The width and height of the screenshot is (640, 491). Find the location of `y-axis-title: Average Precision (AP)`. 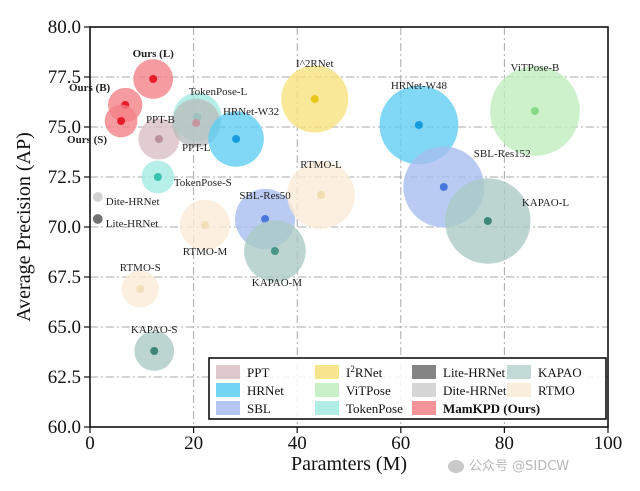

y-axis-title: Average Precision (AP) is located at coordinates (24, 227).